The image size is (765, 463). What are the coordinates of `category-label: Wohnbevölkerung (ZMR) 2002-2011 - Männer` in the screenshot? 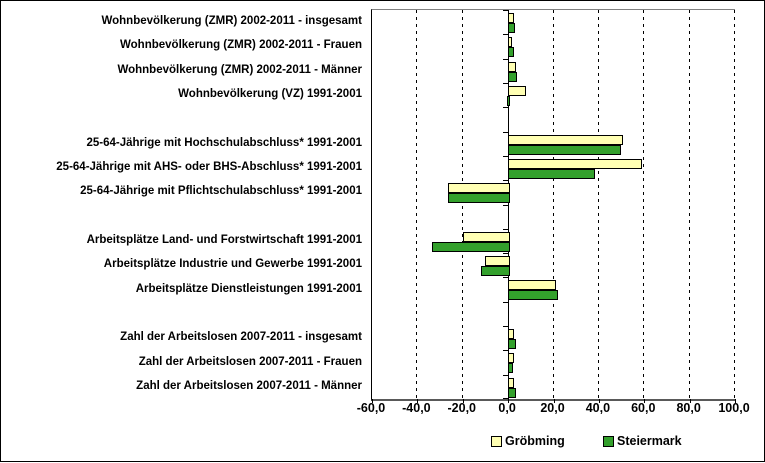 It's located at (239, 69).